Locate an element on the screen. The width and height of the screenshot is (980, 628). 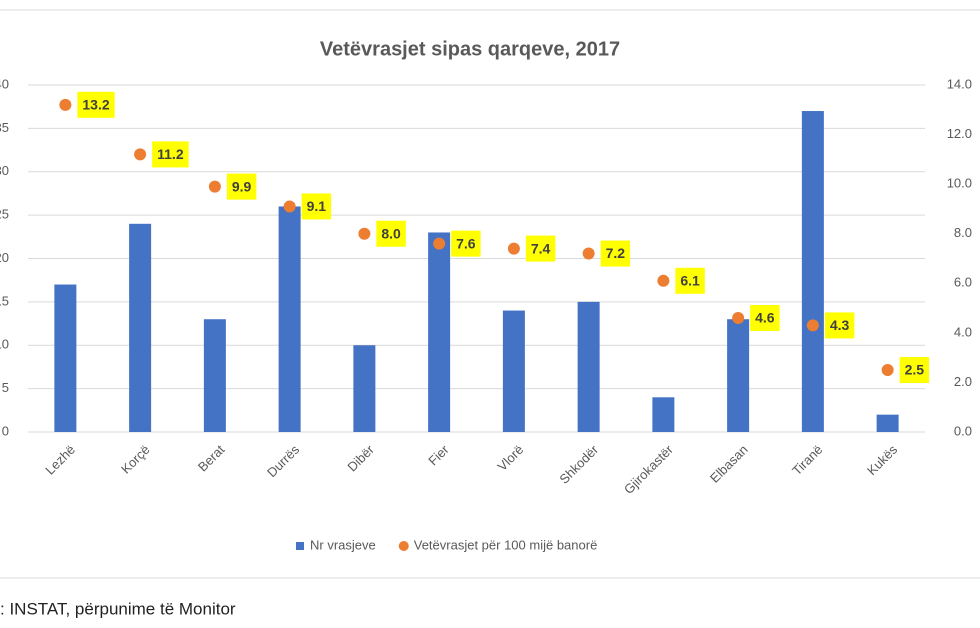
x-tick-label: Shkodër is located at coordinates (578, 463).